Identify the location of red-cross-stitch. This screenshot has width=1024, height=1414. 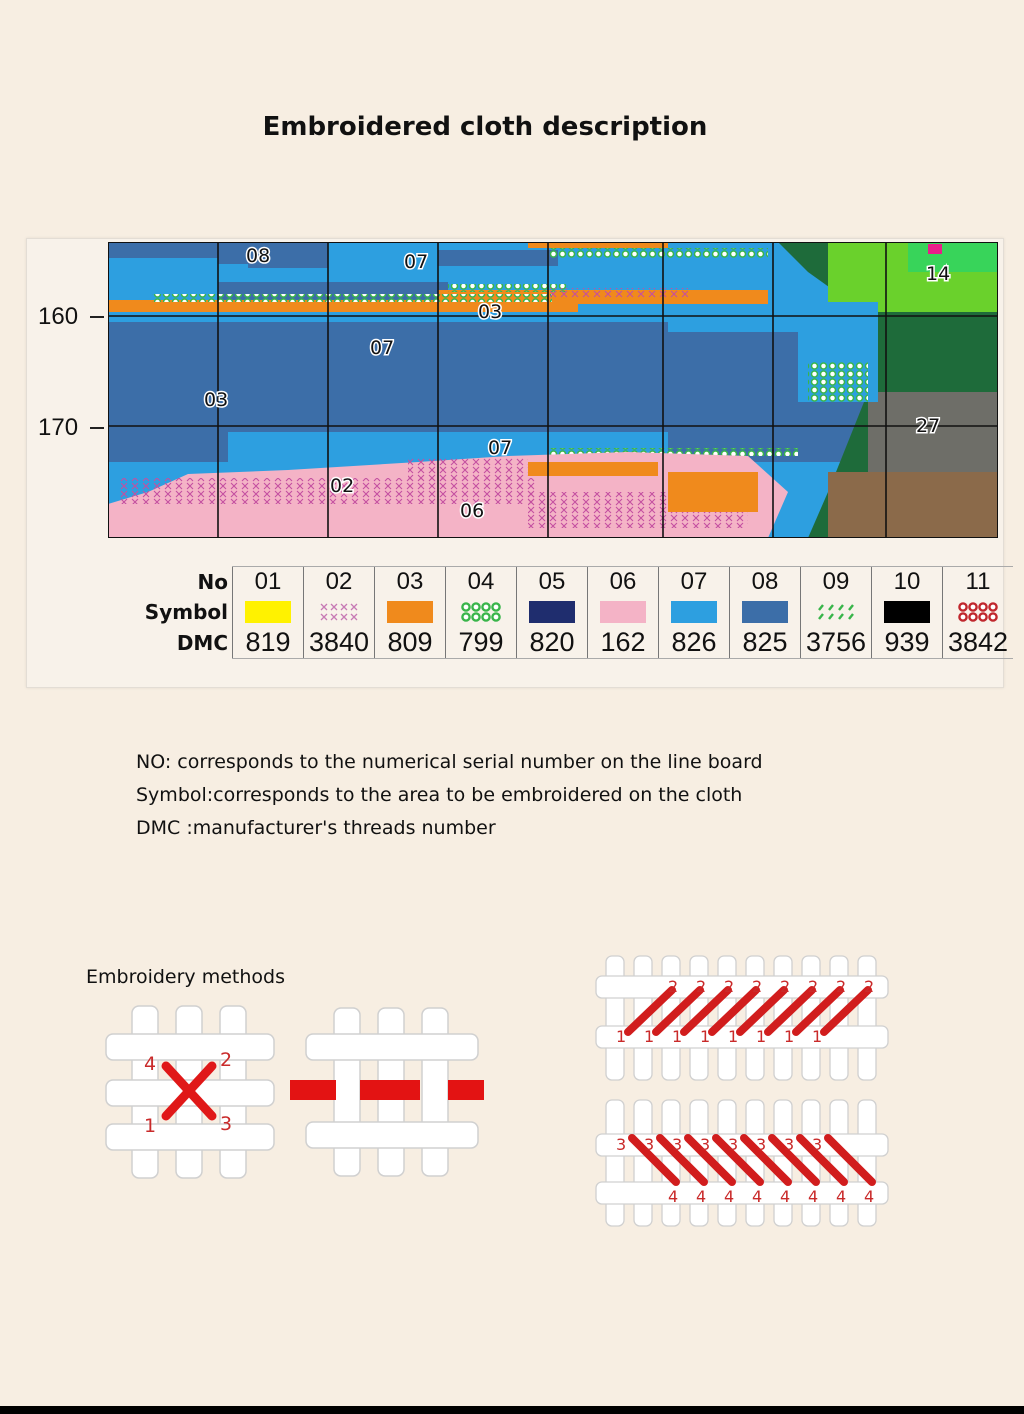
(189, 1091).